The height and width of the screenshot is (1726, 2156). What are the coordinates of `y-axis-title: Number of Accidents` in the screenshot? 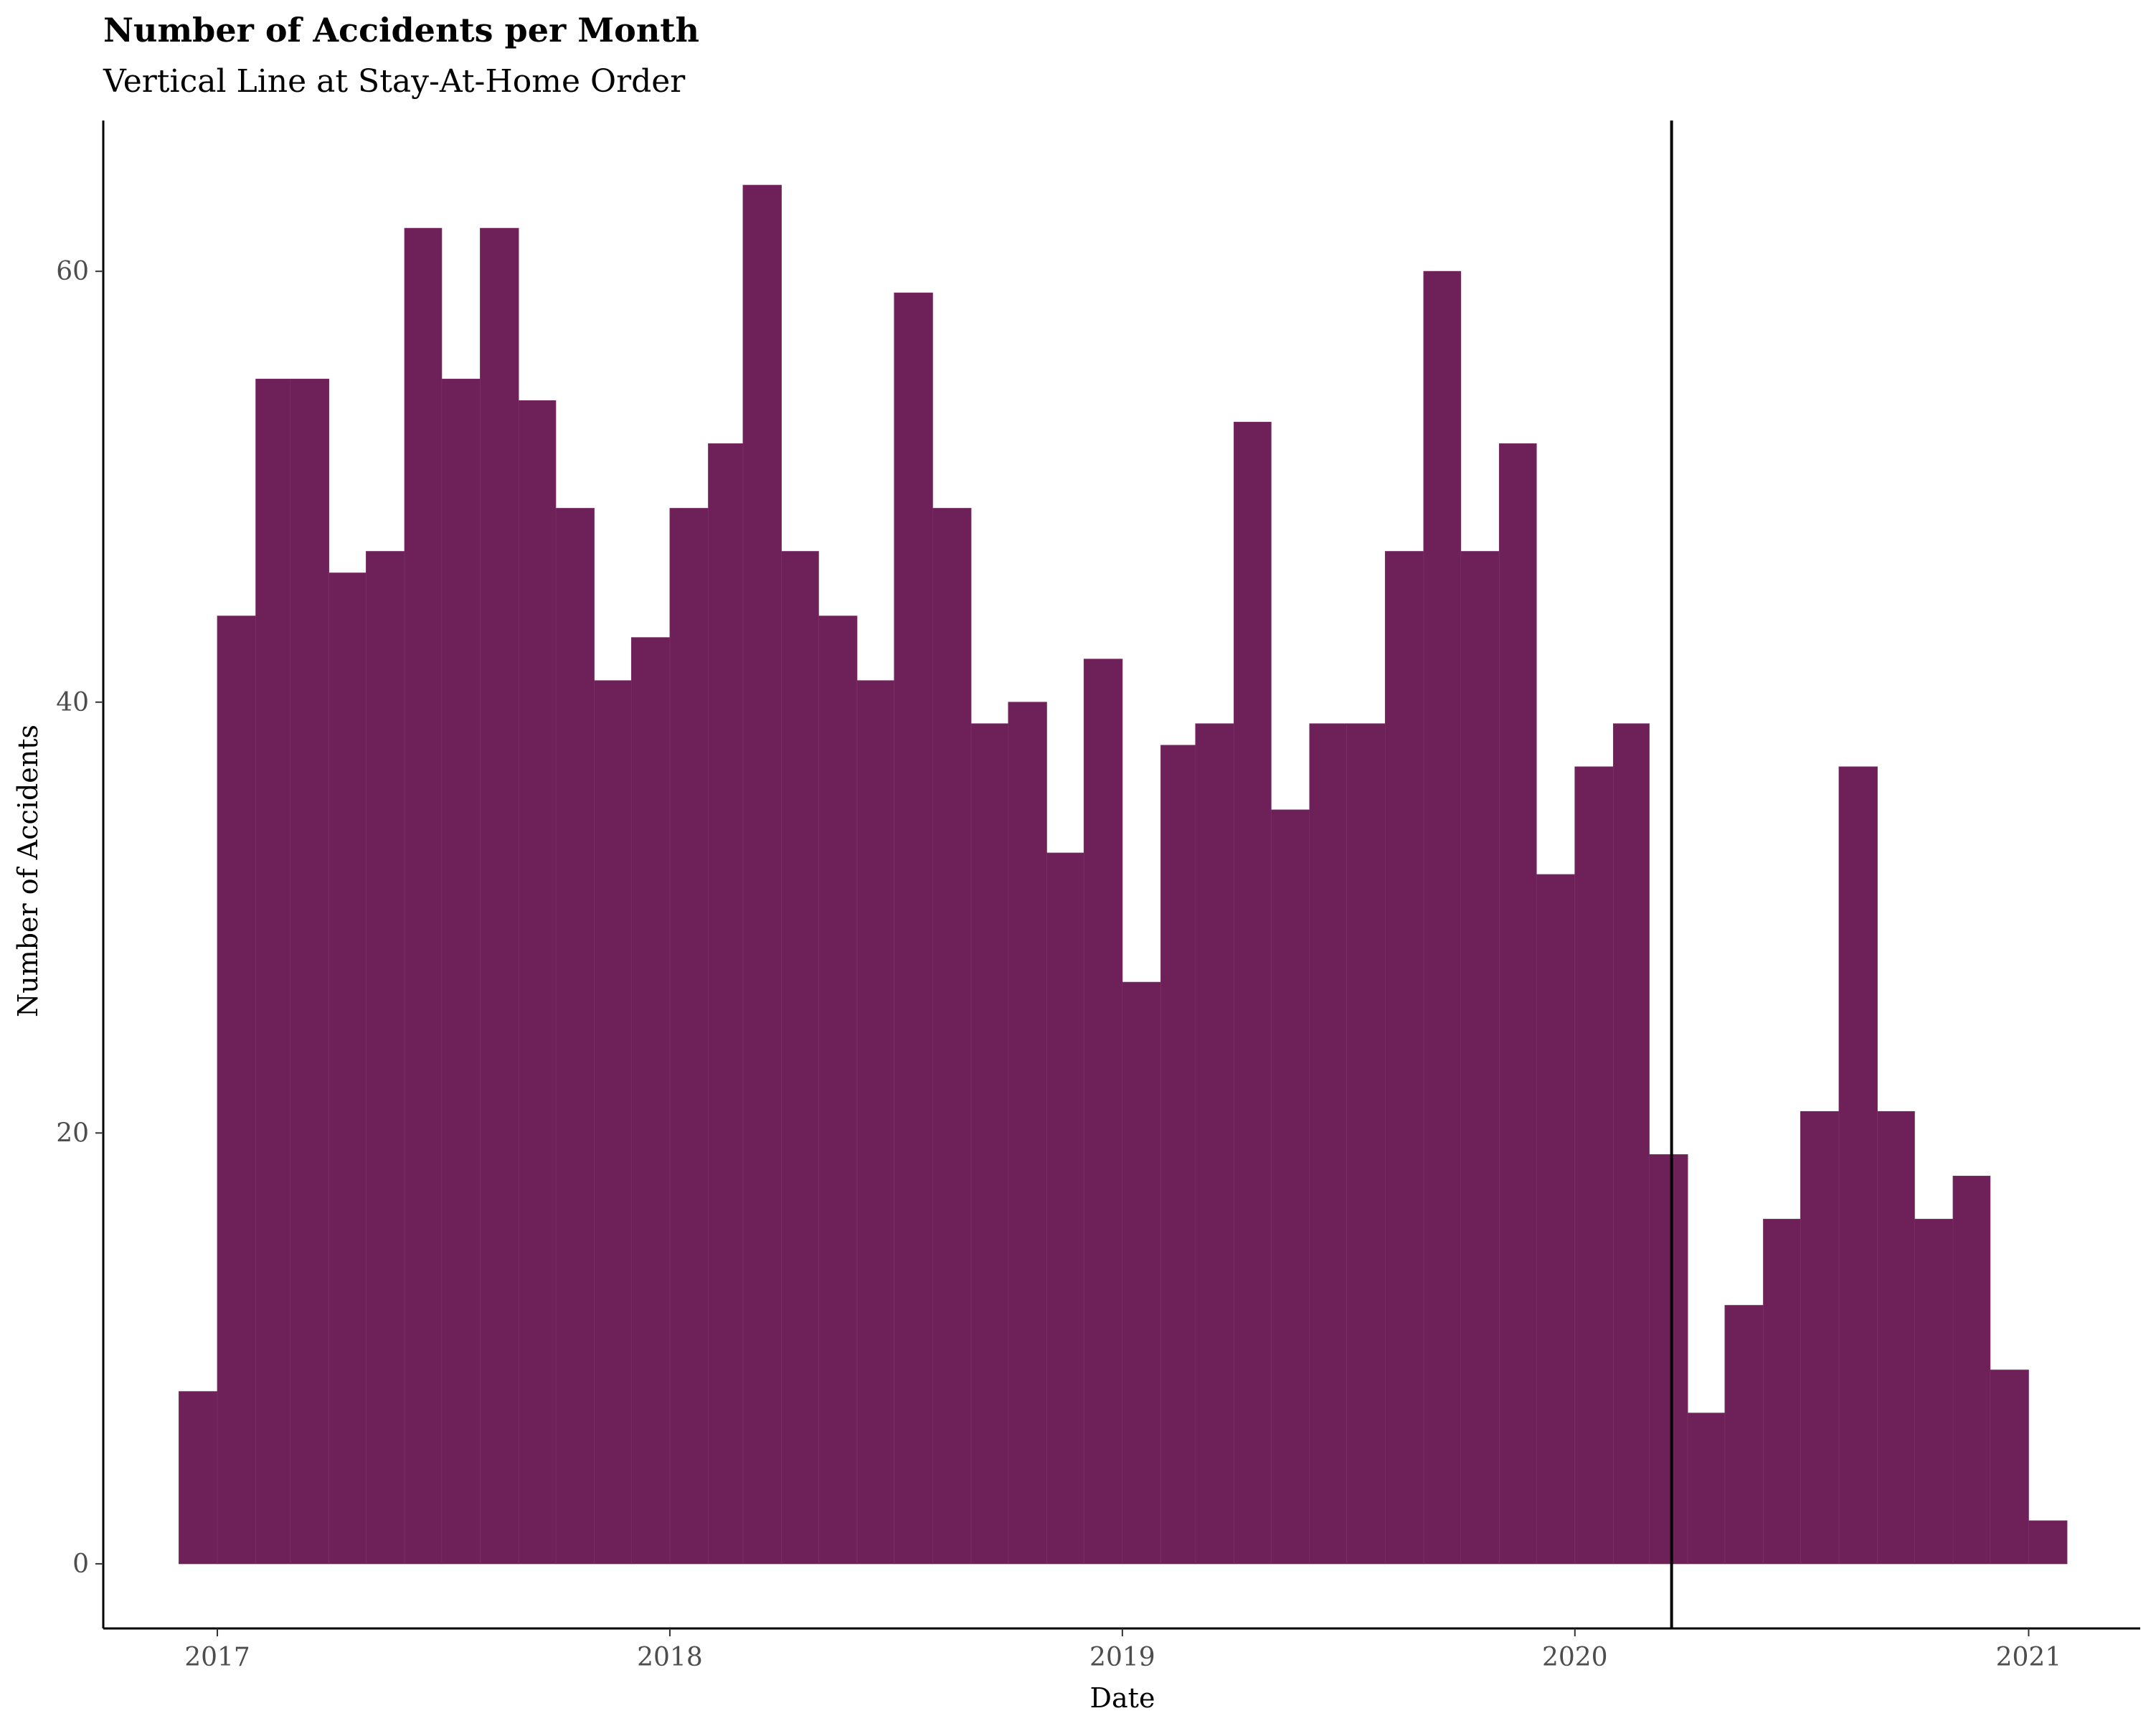 It's located at (28, 871).